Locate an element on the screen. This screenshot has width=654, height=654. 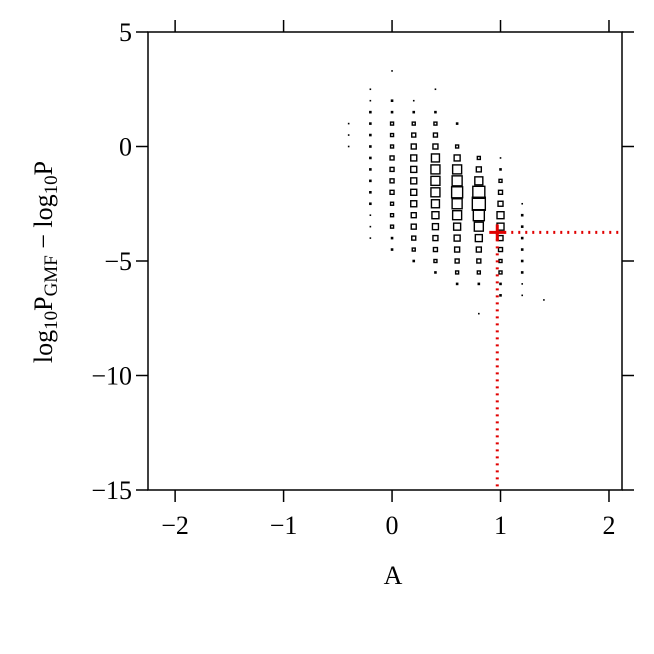
y-axis-label: log10PGMF − log10P is located at coordinates (45, 262).